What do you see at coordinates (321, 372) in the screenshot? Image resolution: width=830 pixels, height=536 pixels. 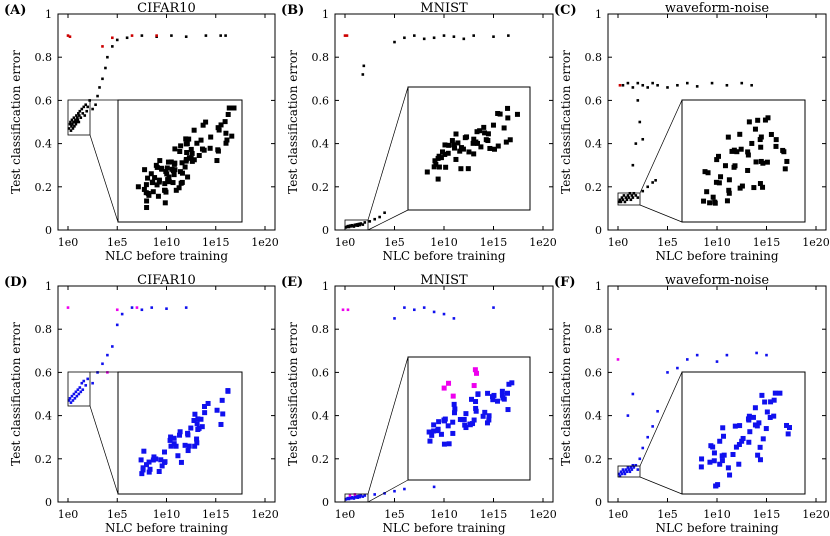 I see `y-tick-label: 0.6` at bounding box center [321, 372].